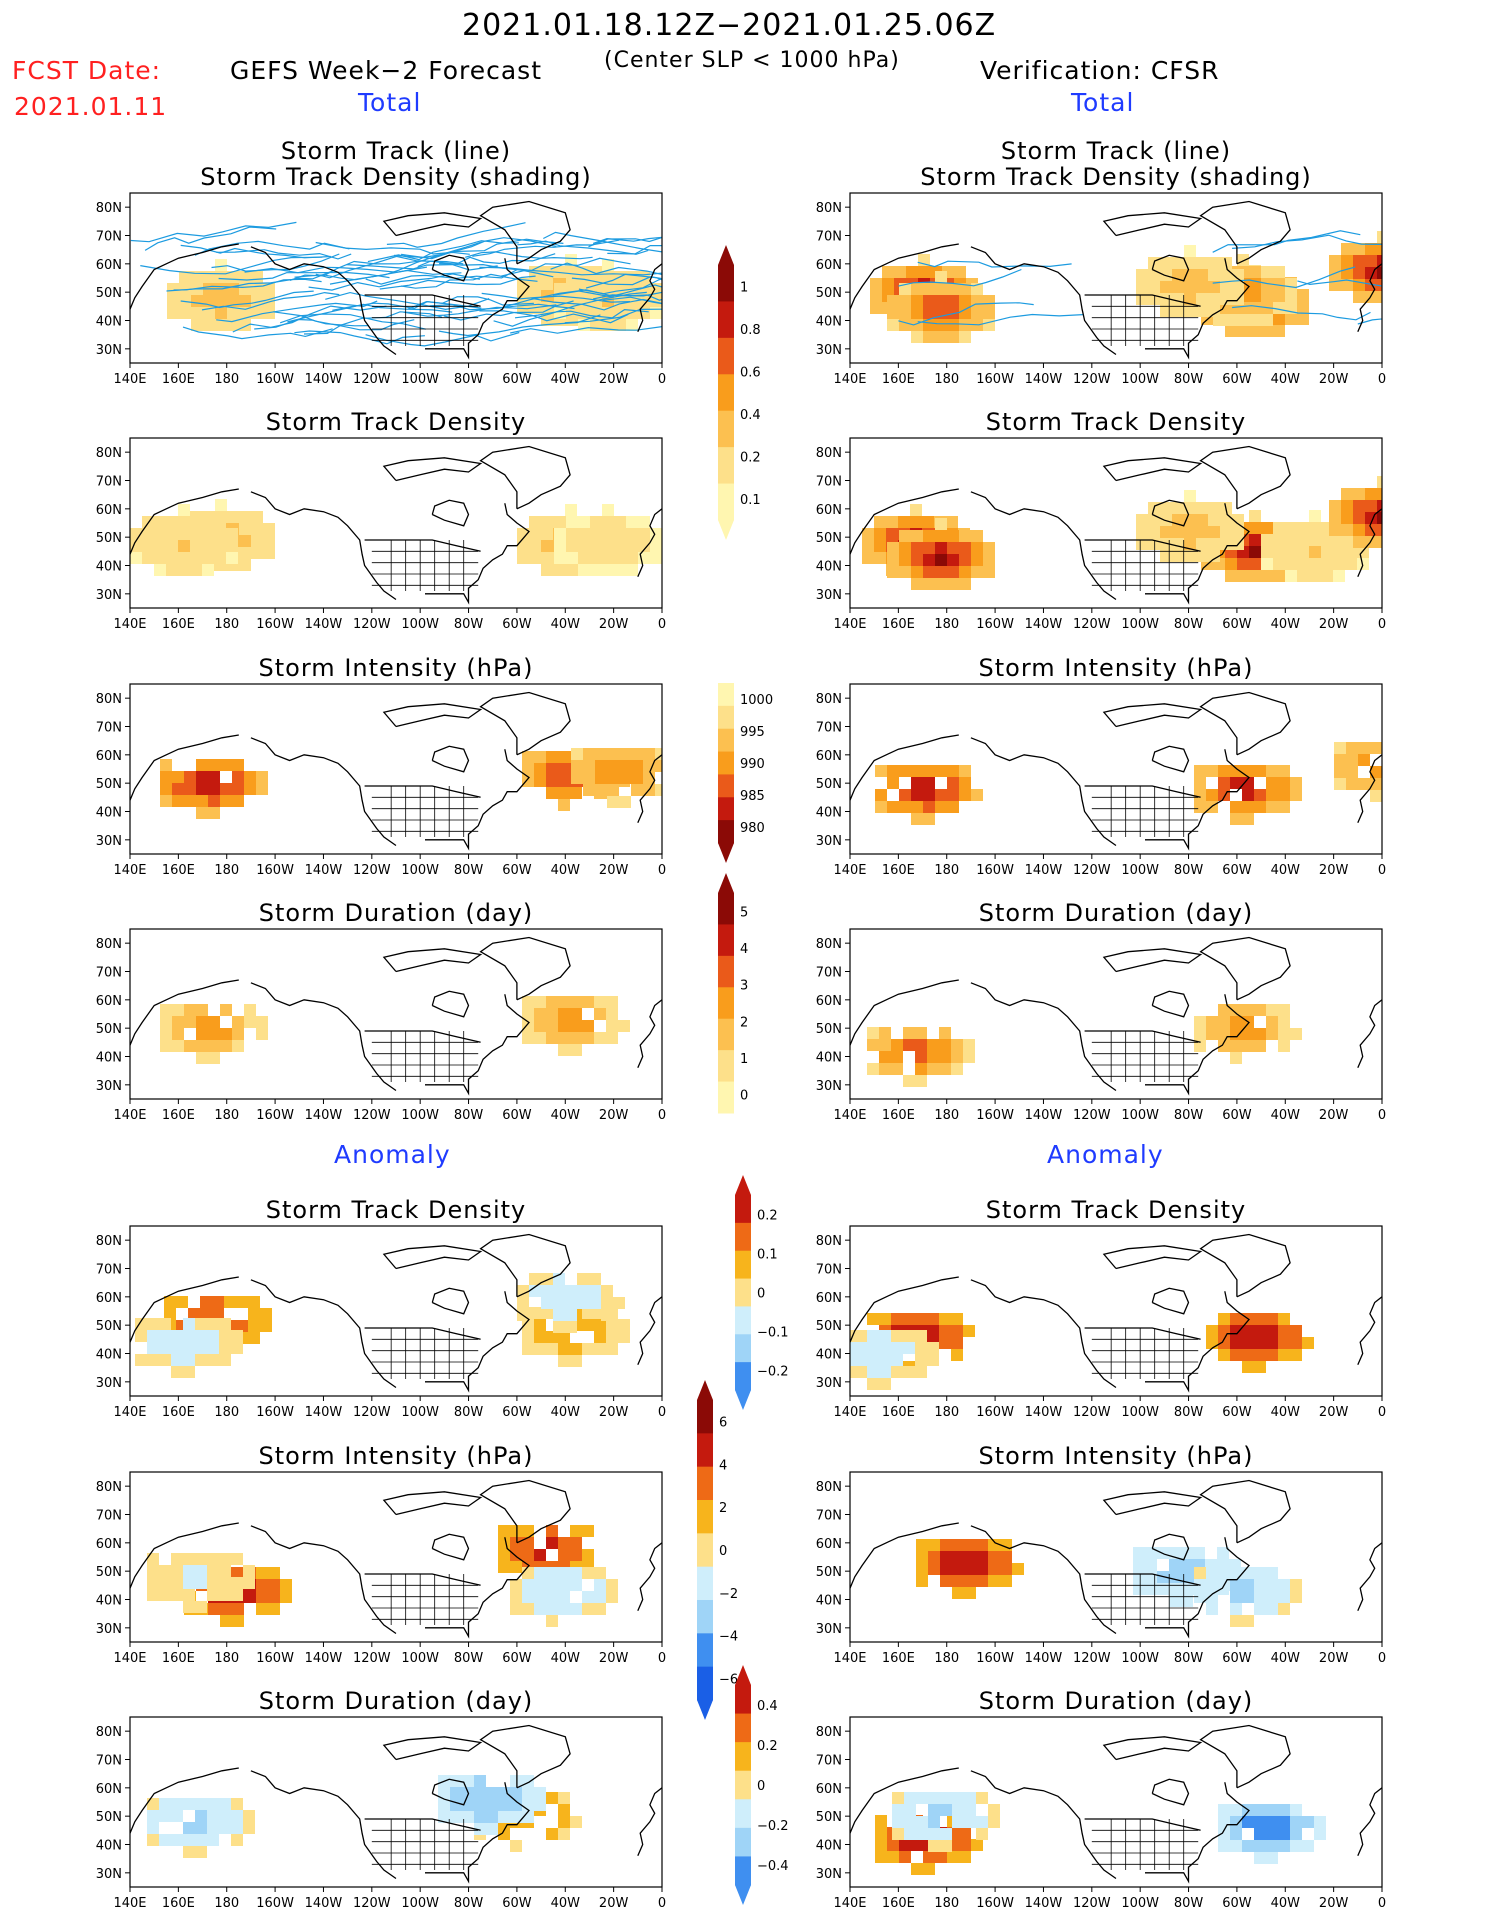 The image size is (1487, 1925). What do you see at coordinates (1237, 379) in the screenshot?
I see `lon-tick-label: 60W` at bounding box center [1237, 379].